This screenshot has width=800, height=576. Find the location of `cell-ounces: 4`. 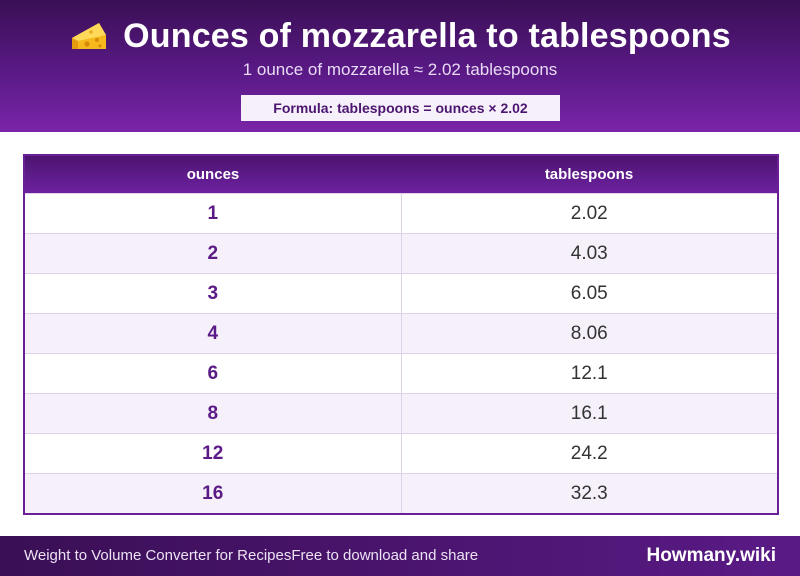

cell-ounces: 4 is located at coordinates (213, 333).